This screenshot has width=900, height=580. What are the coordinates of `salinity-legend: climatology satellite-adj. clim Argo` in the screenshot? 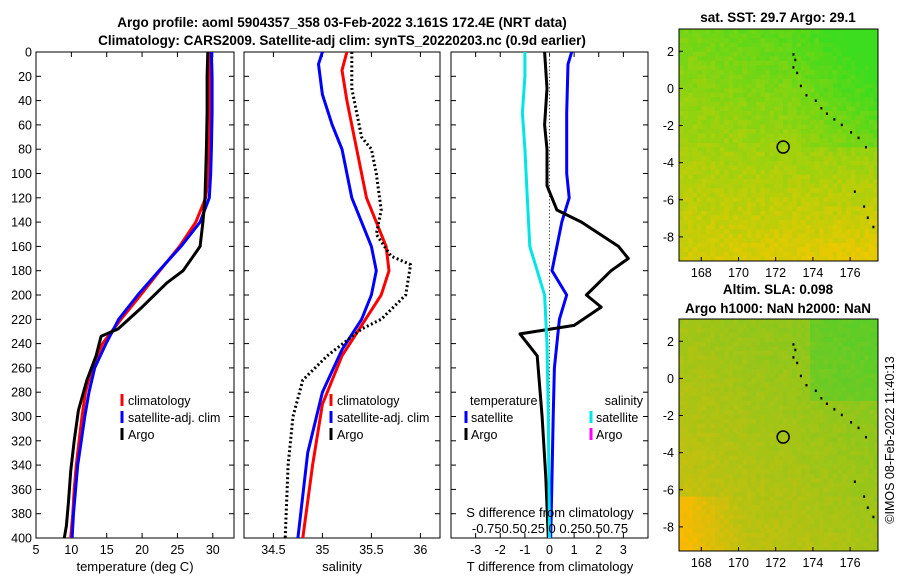 It's located at (379, 418).